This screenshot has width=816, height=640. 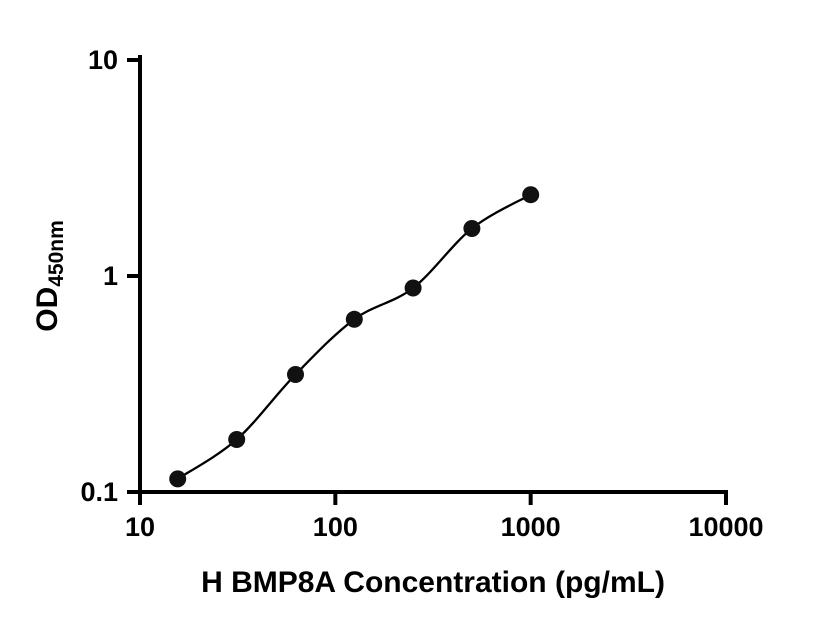 I want to click on y-axis-title-subscript: 450nm, so click(x=56, y=253).